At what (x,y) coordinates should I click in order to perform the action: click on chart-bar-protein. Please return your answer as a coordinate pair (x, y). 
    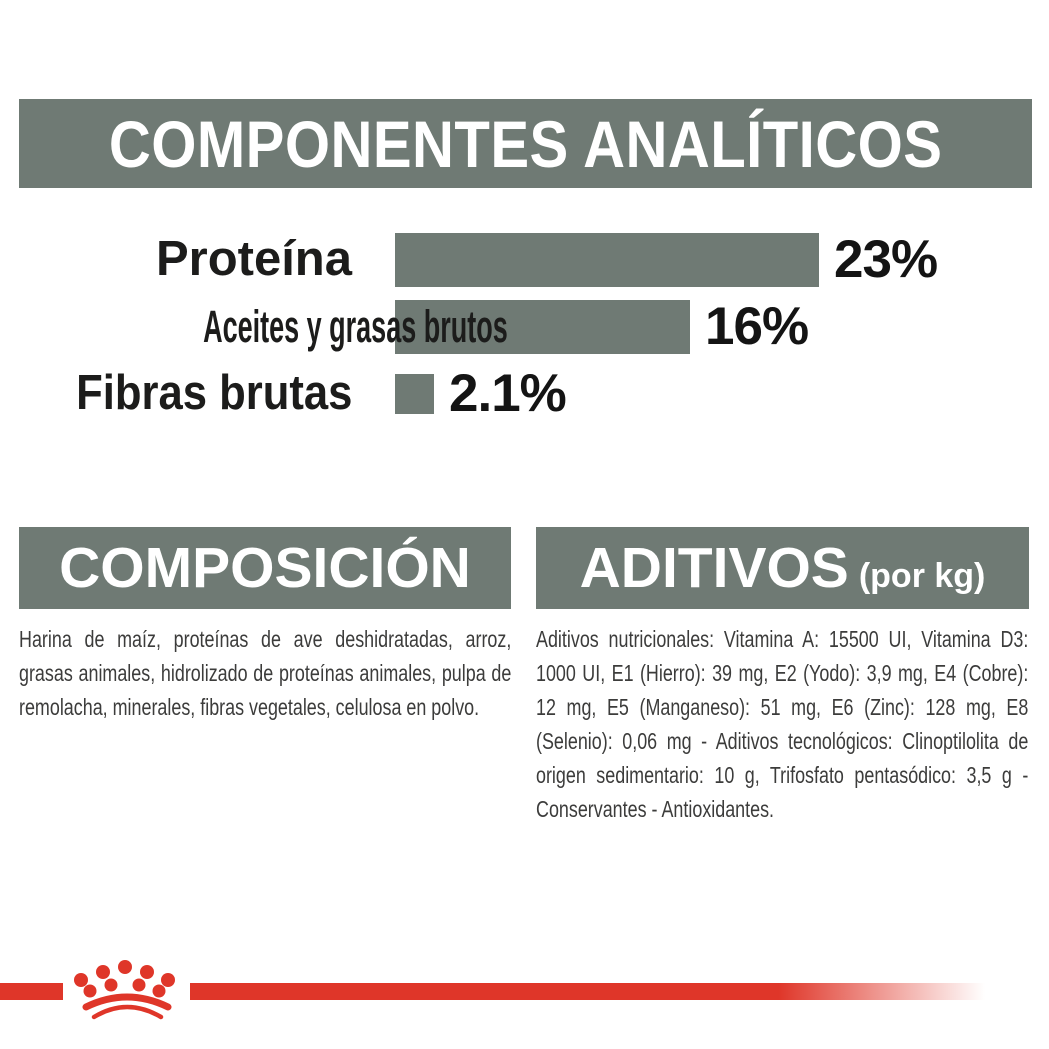
    Looking at the image, I should click on (607, 259).